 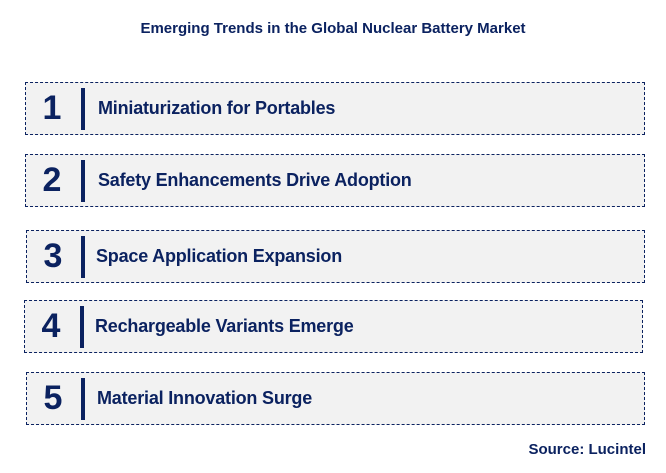 I want to click on trend-label: Rechargeable Variants Emerge, so click(x=224, y=326).